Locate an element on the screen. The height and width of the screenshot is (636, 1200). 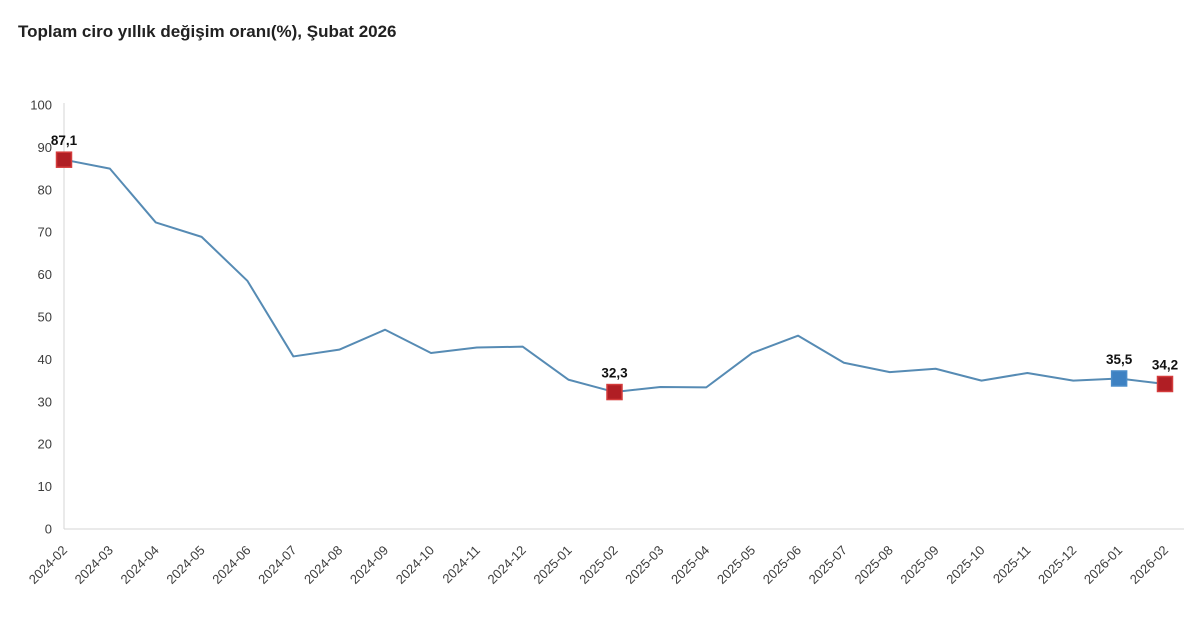
y-tick-label: 10 is located at coordinates (45, 486).